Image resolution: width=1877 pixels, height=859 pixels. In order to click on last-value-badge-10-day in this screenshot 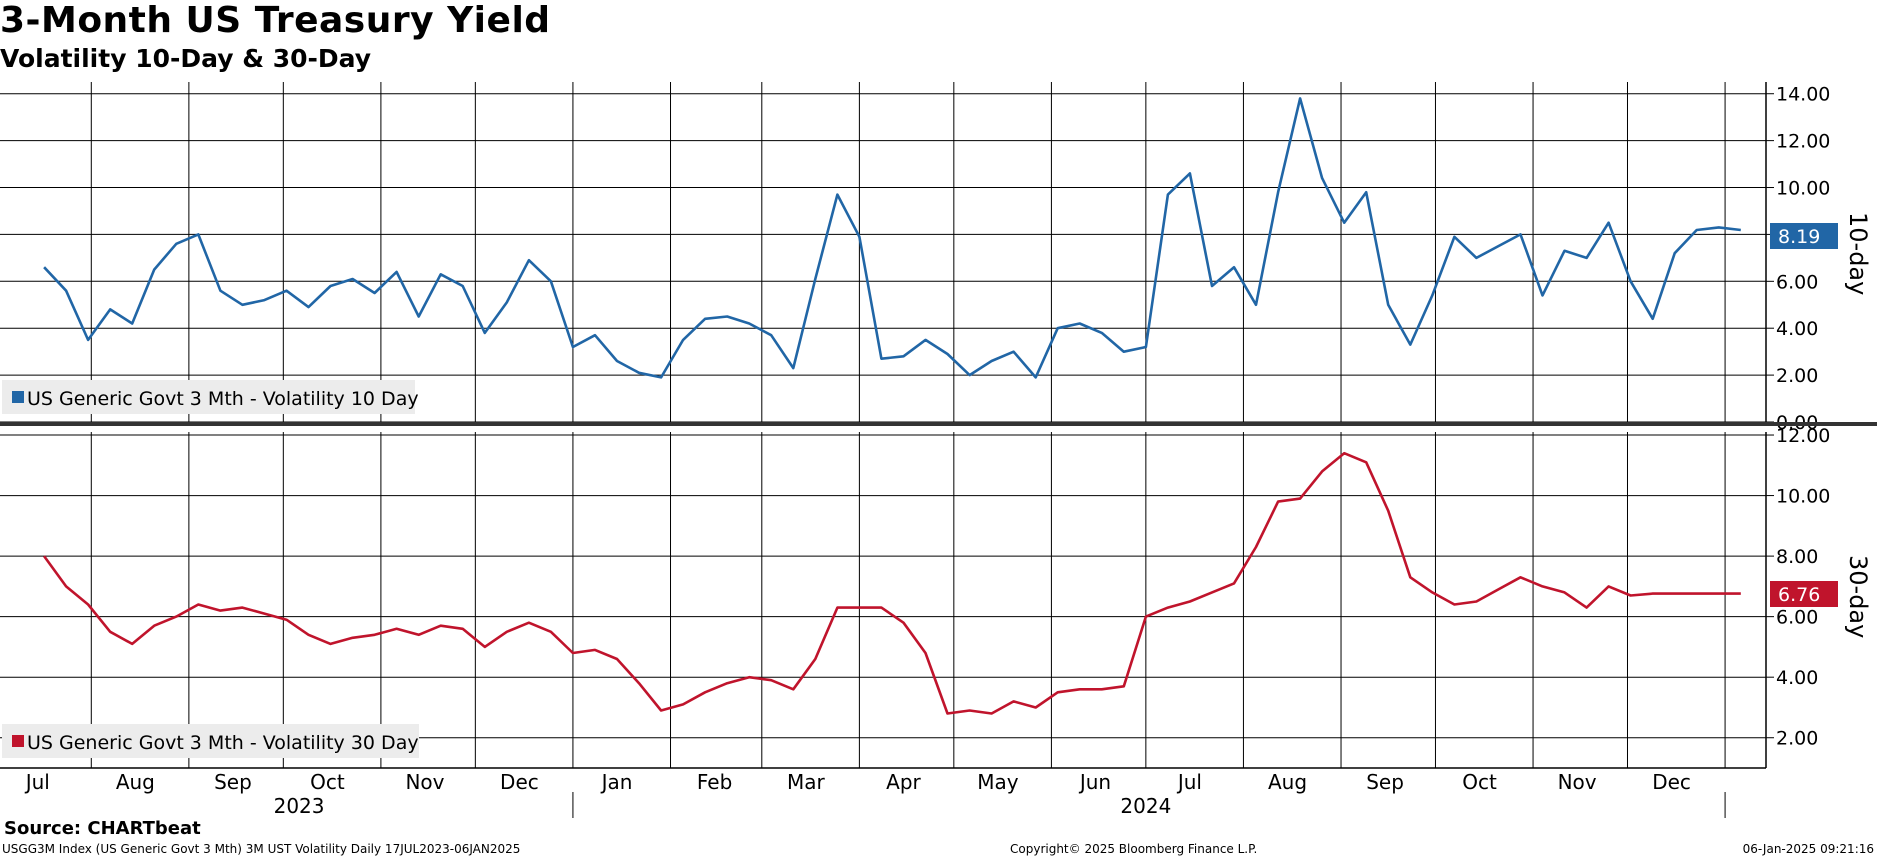, I will do `click(1804, 236)`.